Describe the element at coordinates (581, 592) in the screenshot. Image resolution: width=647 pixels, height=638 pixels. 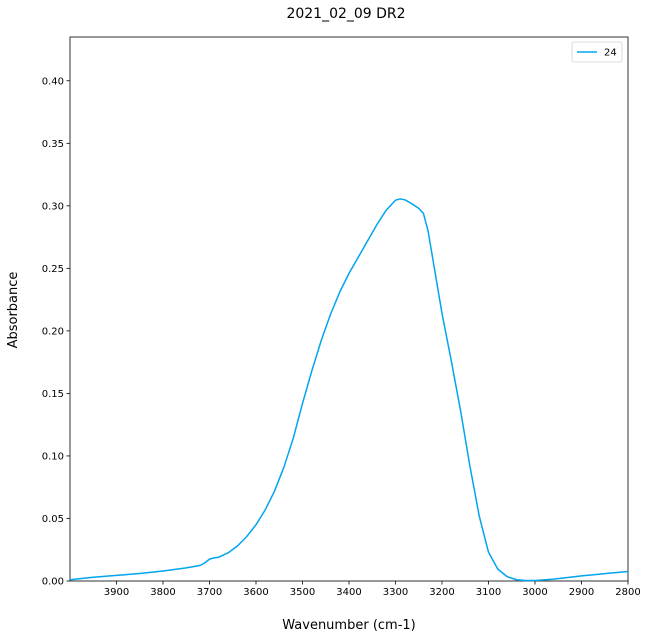
I see `x-tick-label: 2900` at that location.